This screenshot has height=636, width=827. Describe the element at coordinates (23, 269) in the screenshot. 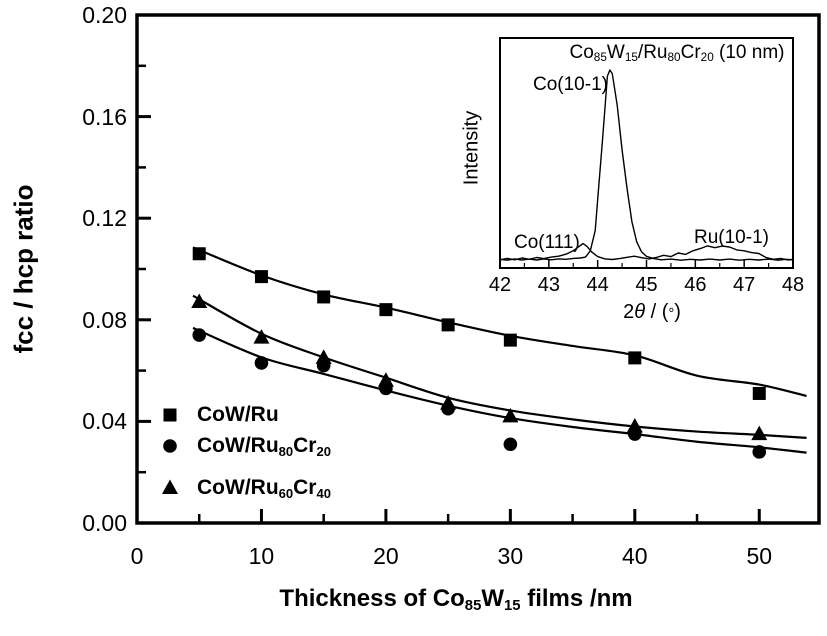

I see `y-axis-title: fcc / hcp ratio` at that location.